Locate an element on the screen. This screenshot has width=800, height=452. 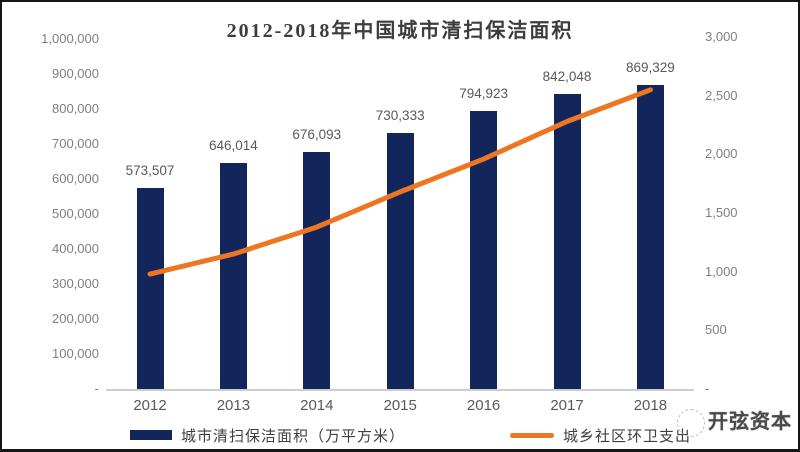
bar-value-label: 573,507 is located at coordinates (150, 171).